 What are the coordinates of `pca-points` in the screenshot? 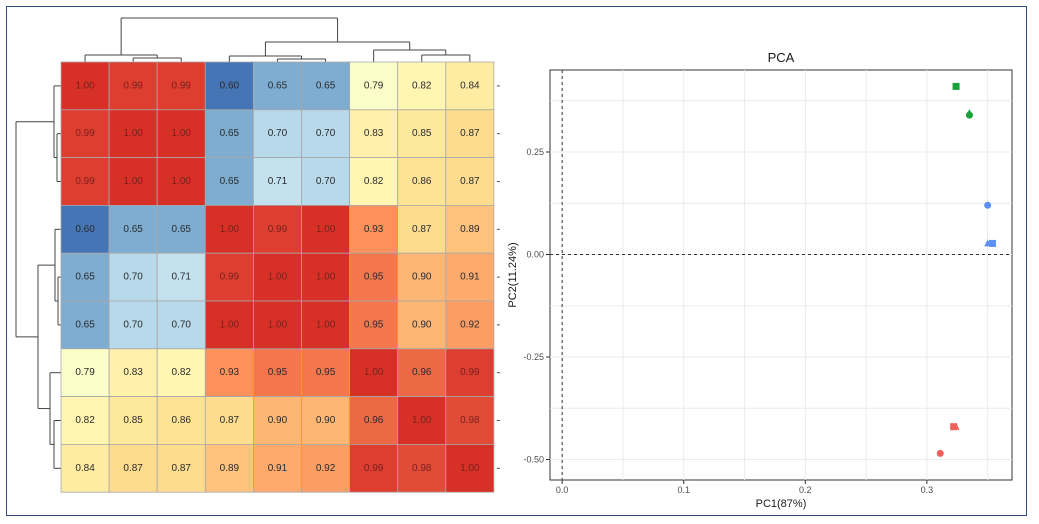 It's located at (966, 269).